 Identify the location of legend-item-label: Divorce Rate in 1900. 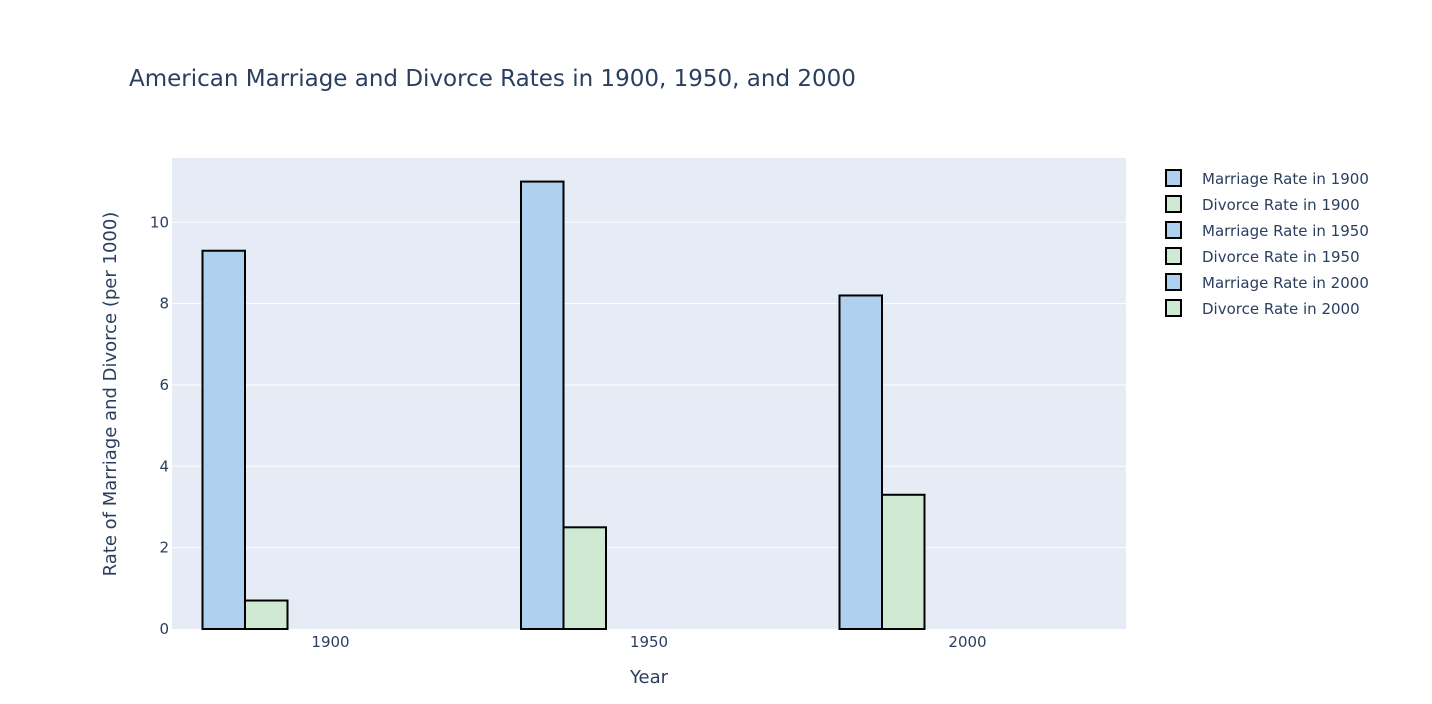
(1281, 205).